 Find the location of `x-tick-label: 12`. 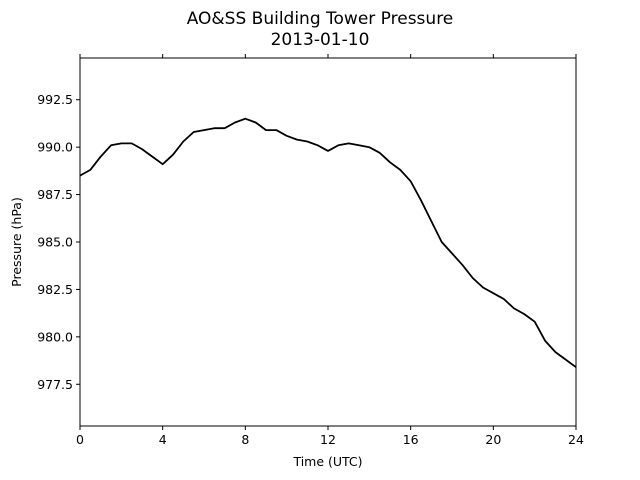

x-tick-label: 12 is located at coordinates (328, 439).